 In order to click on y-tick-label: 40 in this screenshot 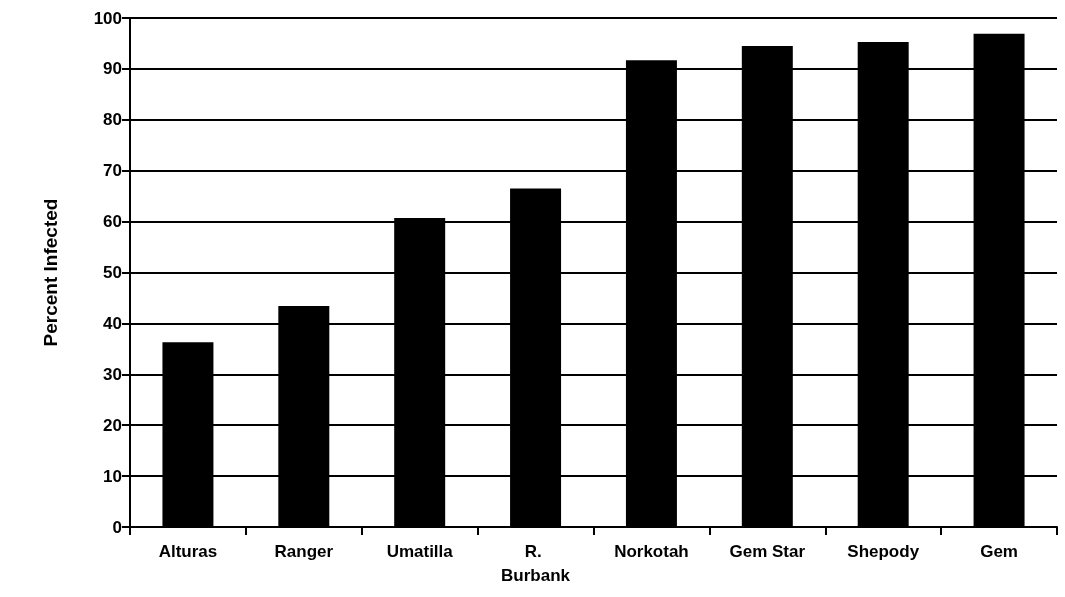, I will do `click(112, 323)`.